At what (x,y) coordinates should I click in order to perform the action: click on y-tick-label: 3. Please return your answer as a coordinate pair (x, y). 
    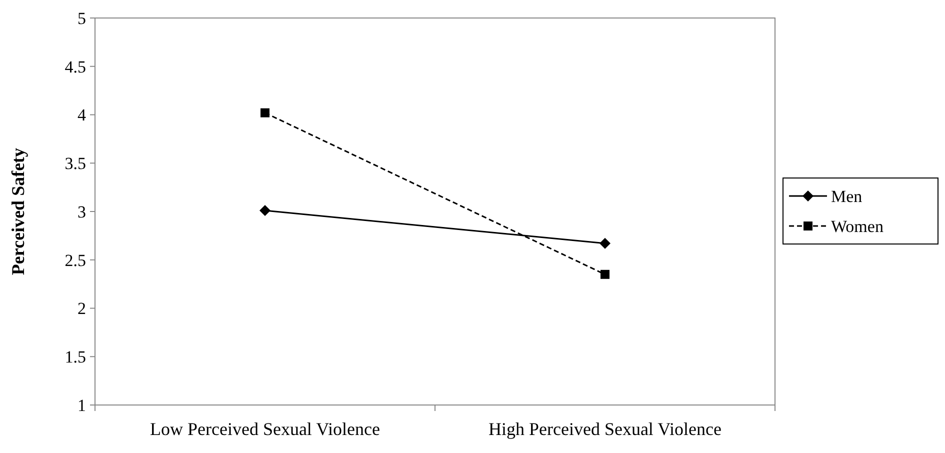
    Looking at the image, I should click on (82, 212).